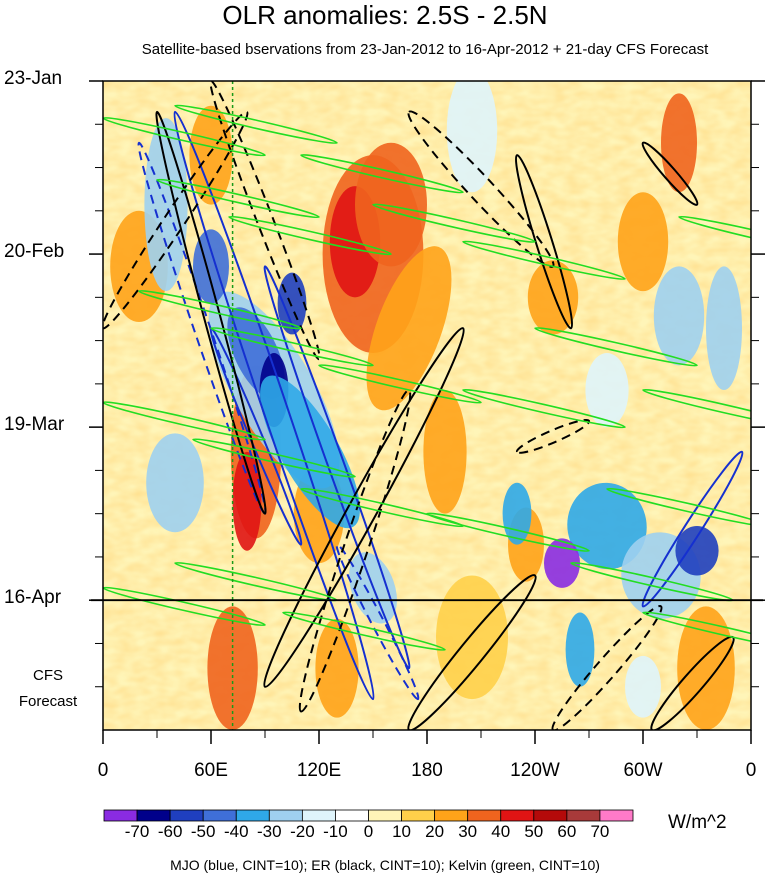 The image size is (770, 878). Describe the element at coordinates (137, 831) in the screenshot. I see `colorbar-label-0: -70` at that location.